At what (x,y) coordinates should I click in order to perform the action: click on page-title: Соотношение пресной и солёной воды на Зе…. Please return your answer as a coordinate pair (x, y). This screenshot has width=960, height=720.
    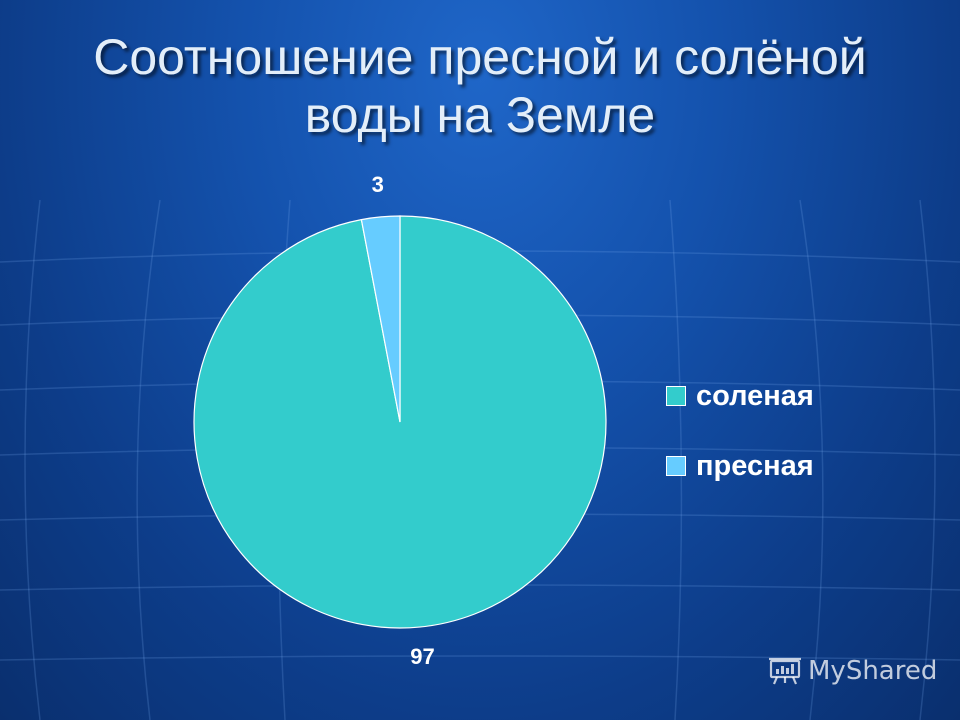
    Looking at the image, I should click on (480, 86).